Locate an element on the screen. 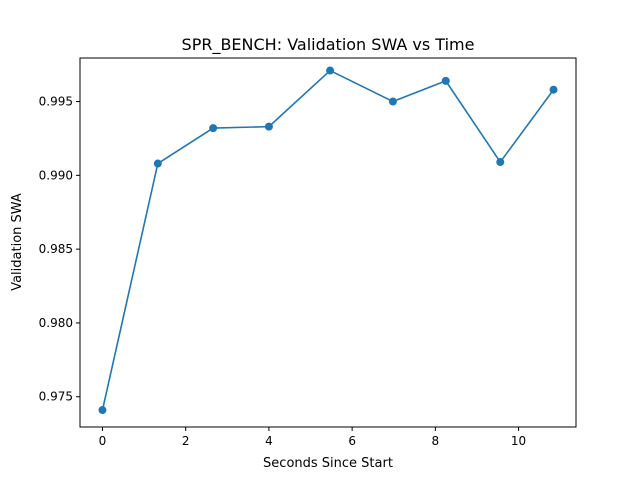  x-tick-label: 4 is located at coordinates (269, 441).